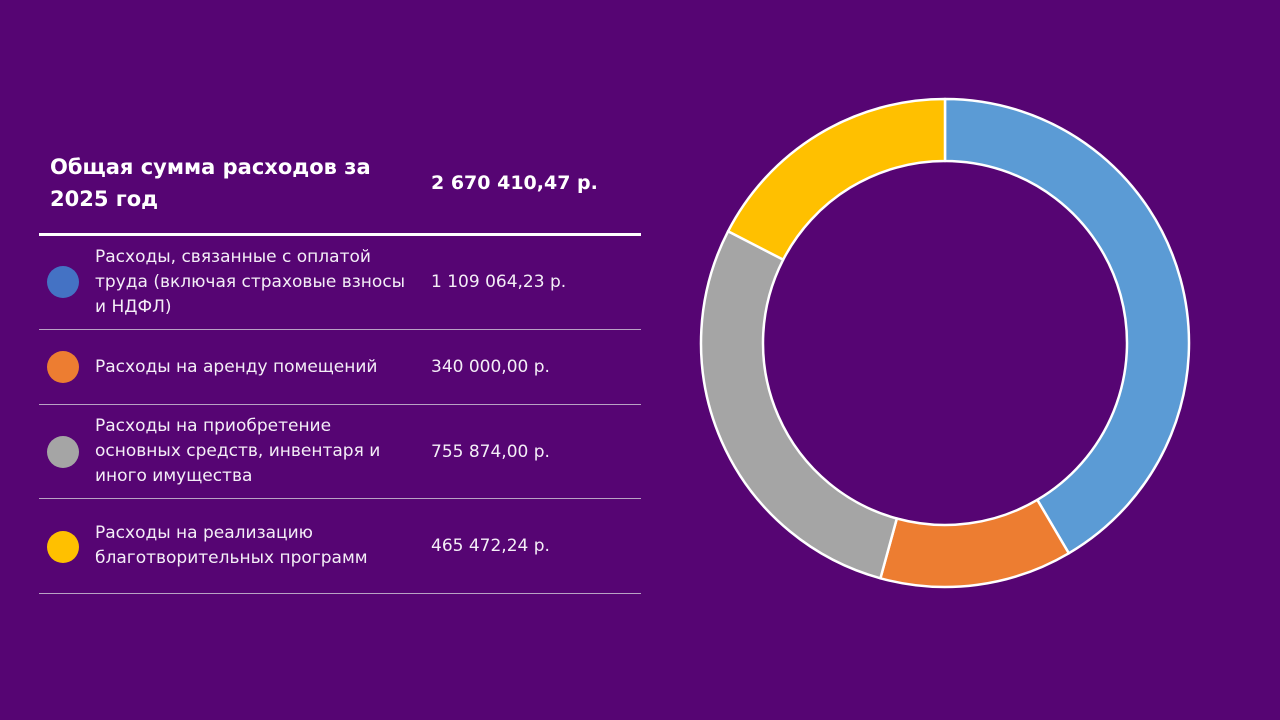 The width and height of the screenshot is (1280, 720). Describe the element at coordinates (836, 179) in the screenshot. I see `slice-charity` at that location.